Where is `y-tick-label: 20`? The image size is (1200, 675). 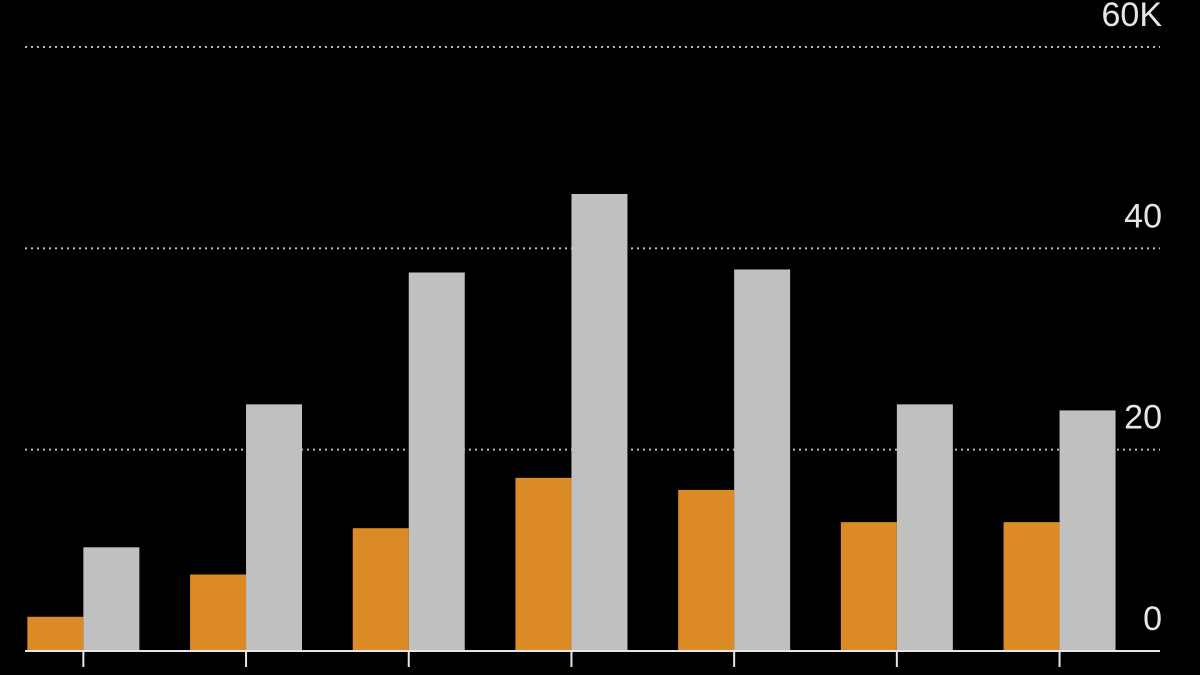
y-tick-label: 20 is located at coordinates (1143, 418).